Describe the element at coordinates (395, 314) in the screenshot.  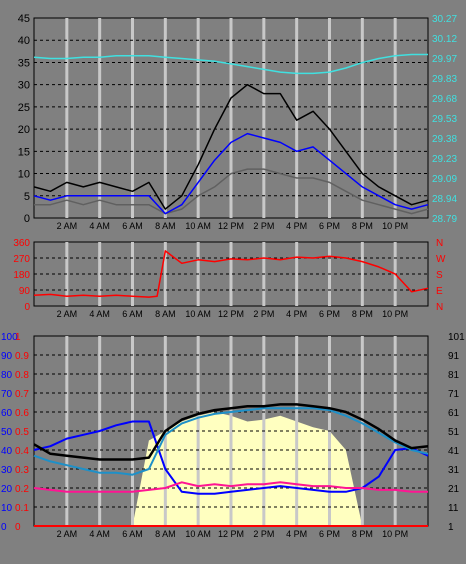
I see `direction-panel-x-tick-label: 10 PM` at that location.